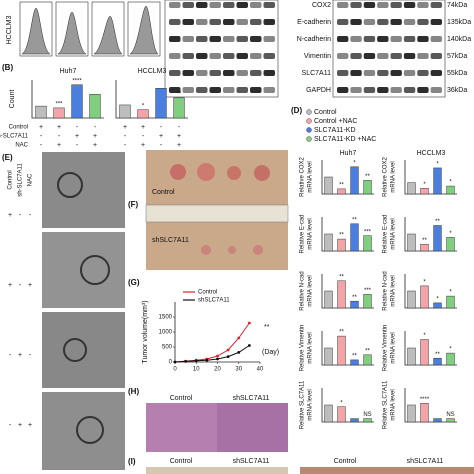  Describe the element at coordinates (321, 5) in the screenshot. I see `protein-label: COX2` at that location.